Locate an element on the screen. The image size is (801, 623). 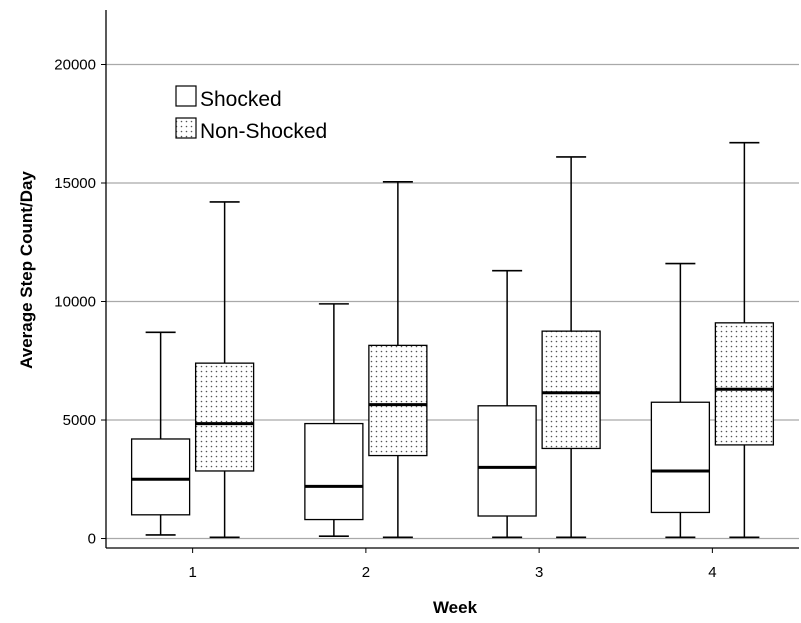
box-week3-non-shocked is located at coordinates (571, 347).